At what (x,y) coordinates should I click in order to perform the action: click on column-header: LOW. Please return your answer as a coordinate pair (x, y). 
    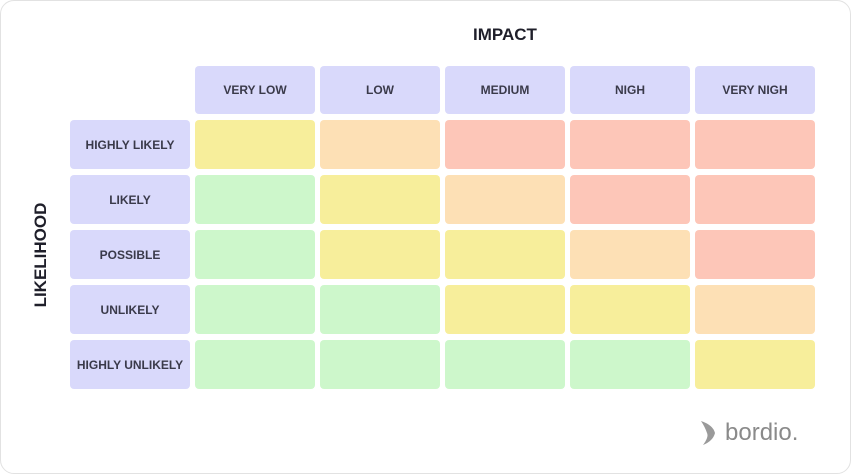
    Looking at the image, I should click on (380, 90).